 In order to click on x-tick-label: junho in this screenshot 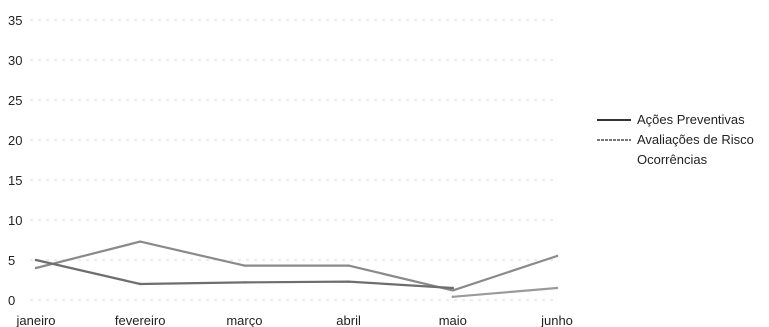, I will do `click(556, 320)`.